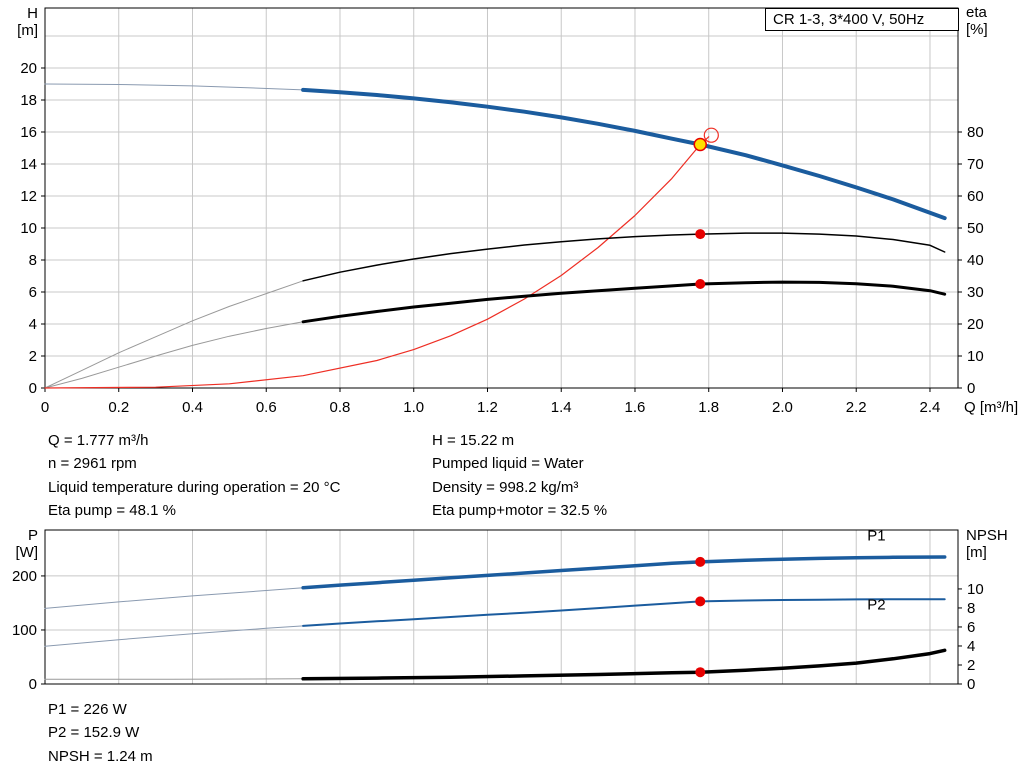 The height and width of the screenshot is (781, 1024). I want to click on eta-axis-symbol: eta, so click(976, 12).